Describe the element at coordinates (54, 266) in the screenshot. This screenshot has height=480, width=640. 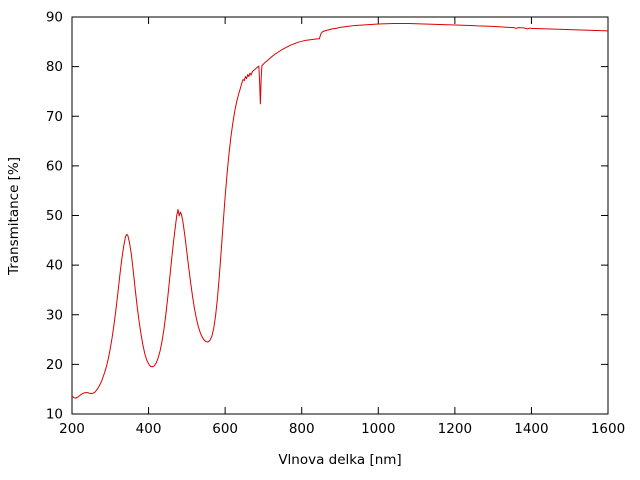
I see `y-tick-label: 40` at that location.